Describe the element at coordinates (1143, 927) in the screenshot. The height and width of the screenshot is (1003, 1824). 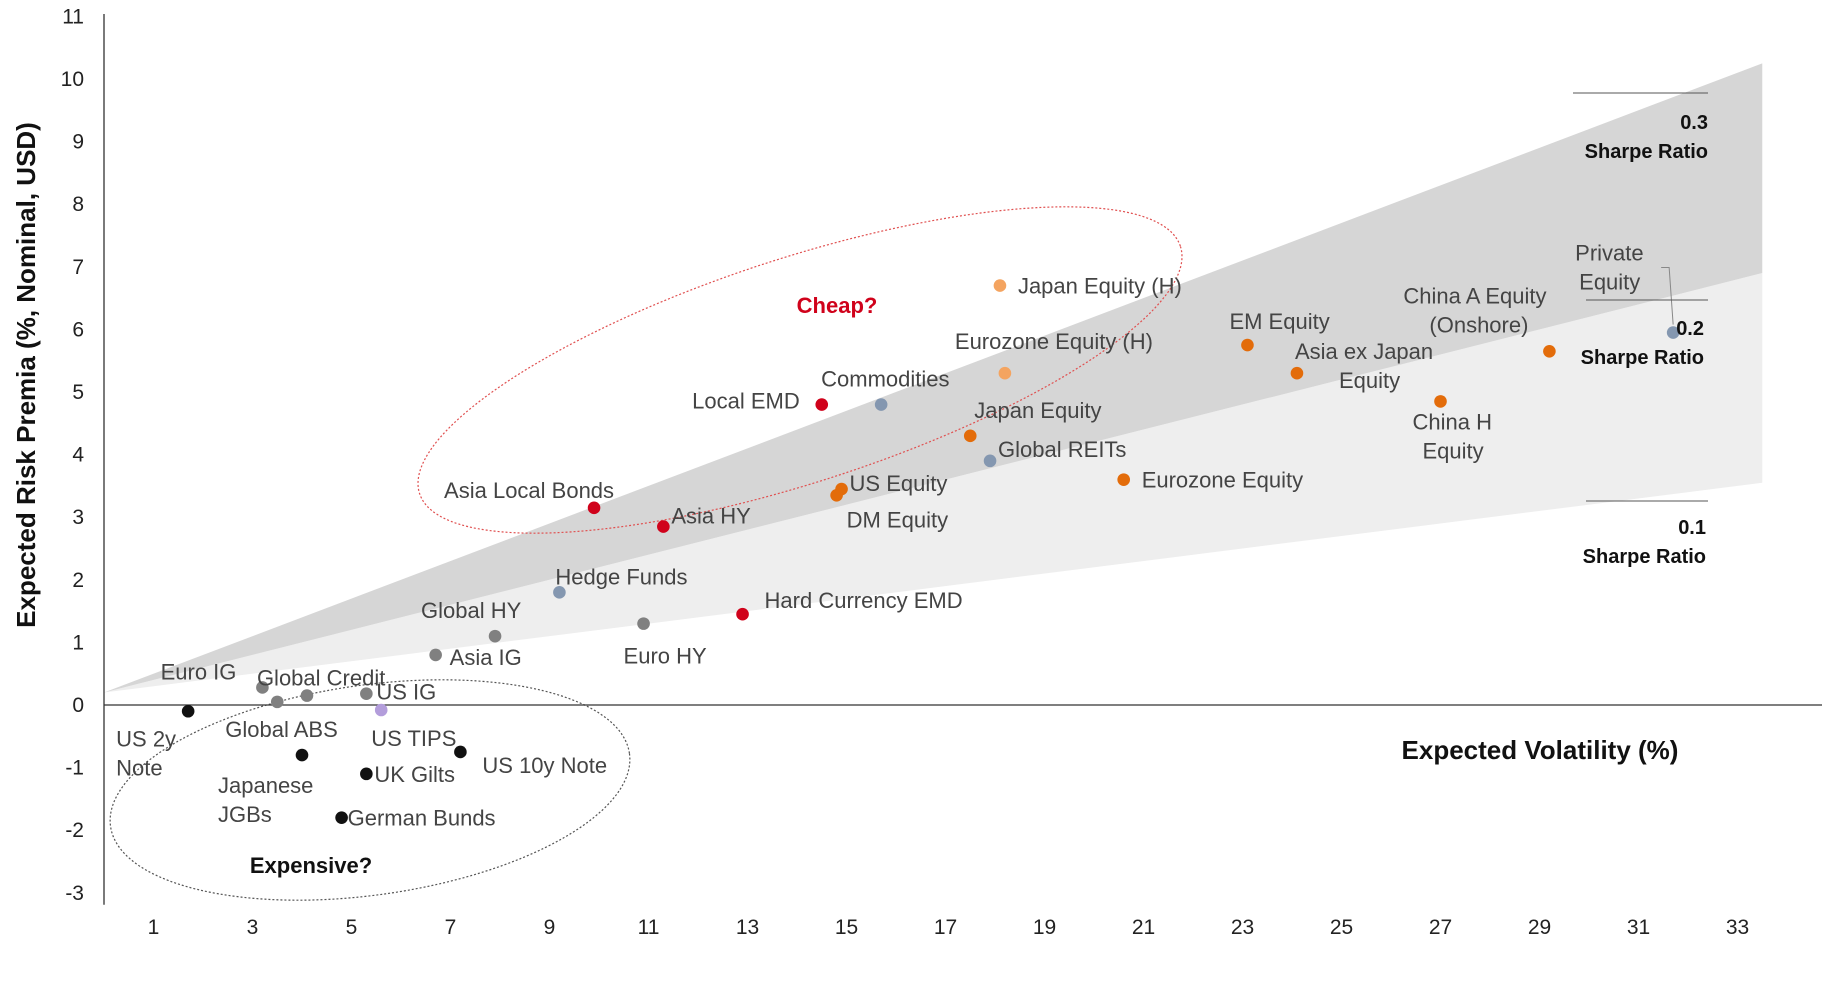
I see `x-tick-label: 21` at that location.